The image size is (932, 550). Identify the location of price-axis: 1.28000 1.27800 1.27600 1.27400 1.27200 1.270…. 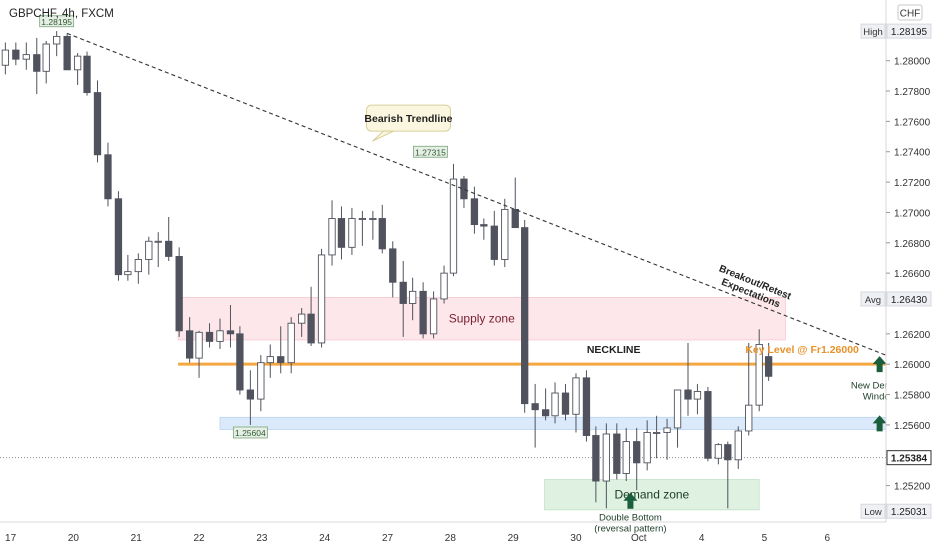
(896, 261).